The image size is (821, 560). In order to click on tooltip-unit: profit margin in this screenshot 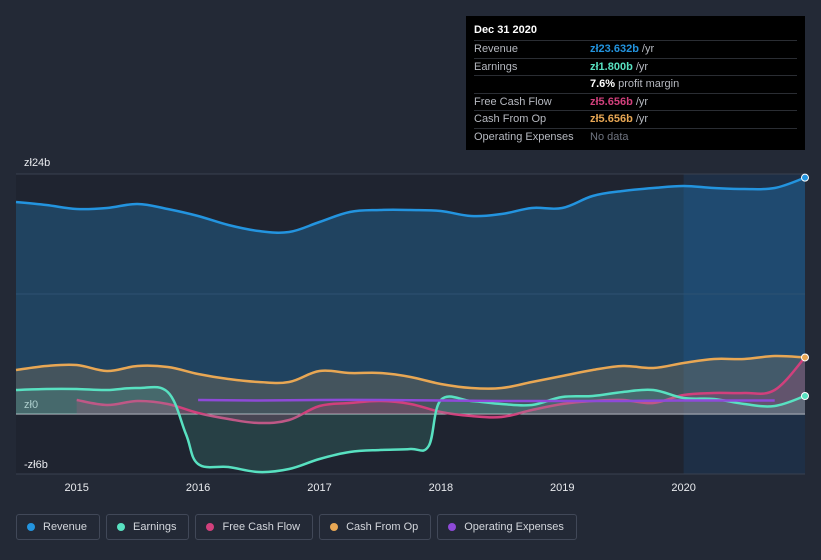, I will do `click(649, 84)`.